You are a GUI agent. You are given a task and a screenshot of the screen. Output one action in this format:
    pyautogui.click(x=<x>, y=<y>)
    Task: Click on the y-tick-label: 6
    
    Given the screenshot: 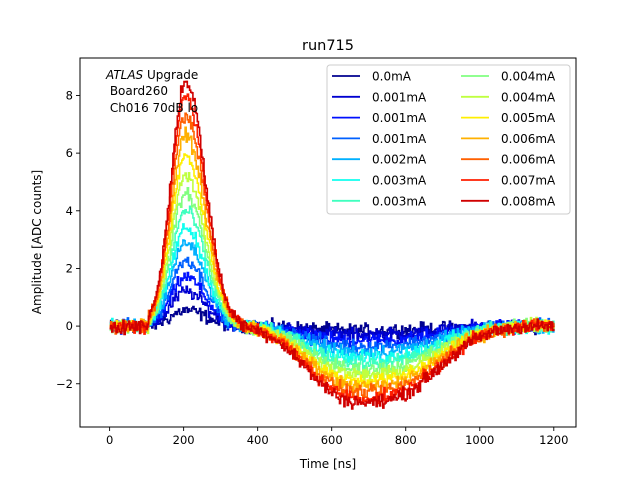 What is the action you would take?
    pyautogui.click(x=69, y=153)
    